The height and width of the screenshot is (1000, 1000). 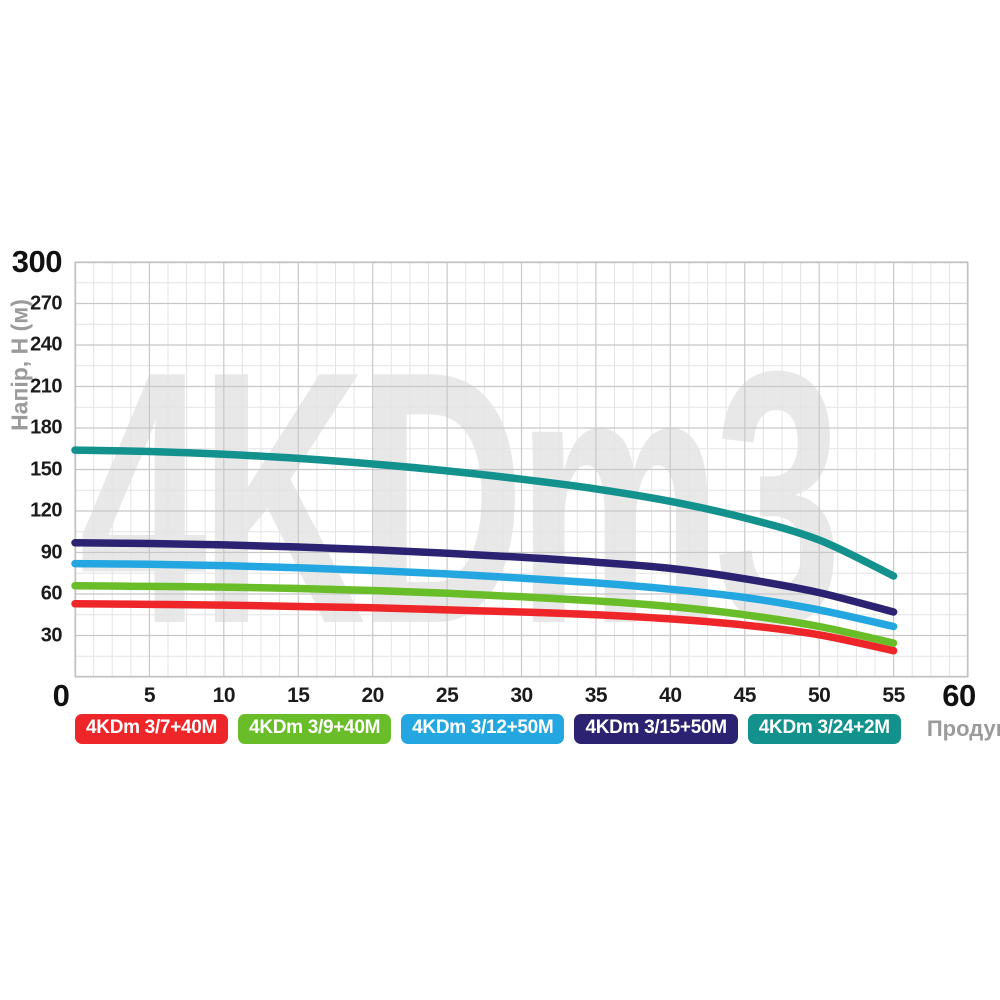 I want to click on x-tick-0: 0, so click(x=61, y=695).